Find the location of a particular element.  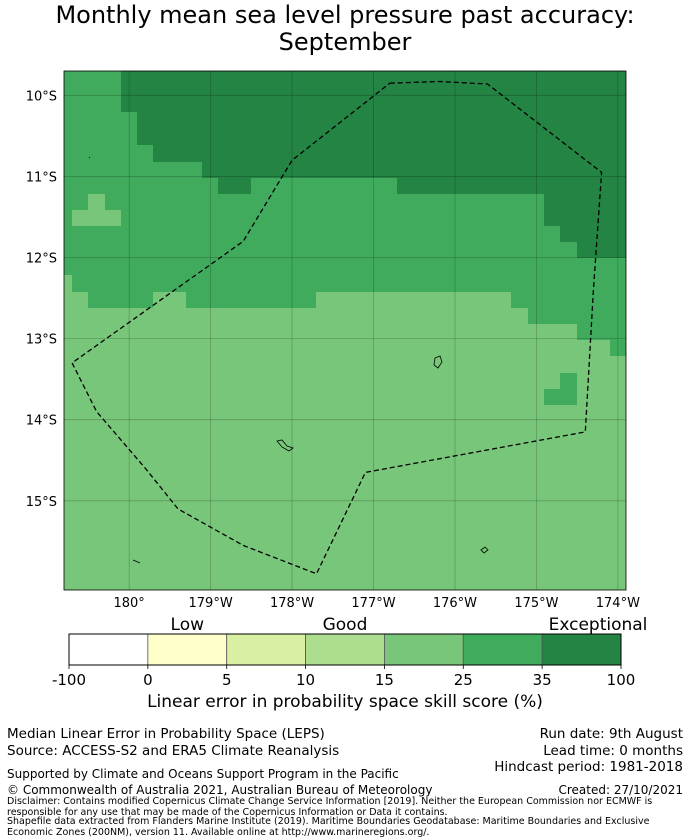

colorbar-tick-label: 5 is located at coordinates (227, 680).